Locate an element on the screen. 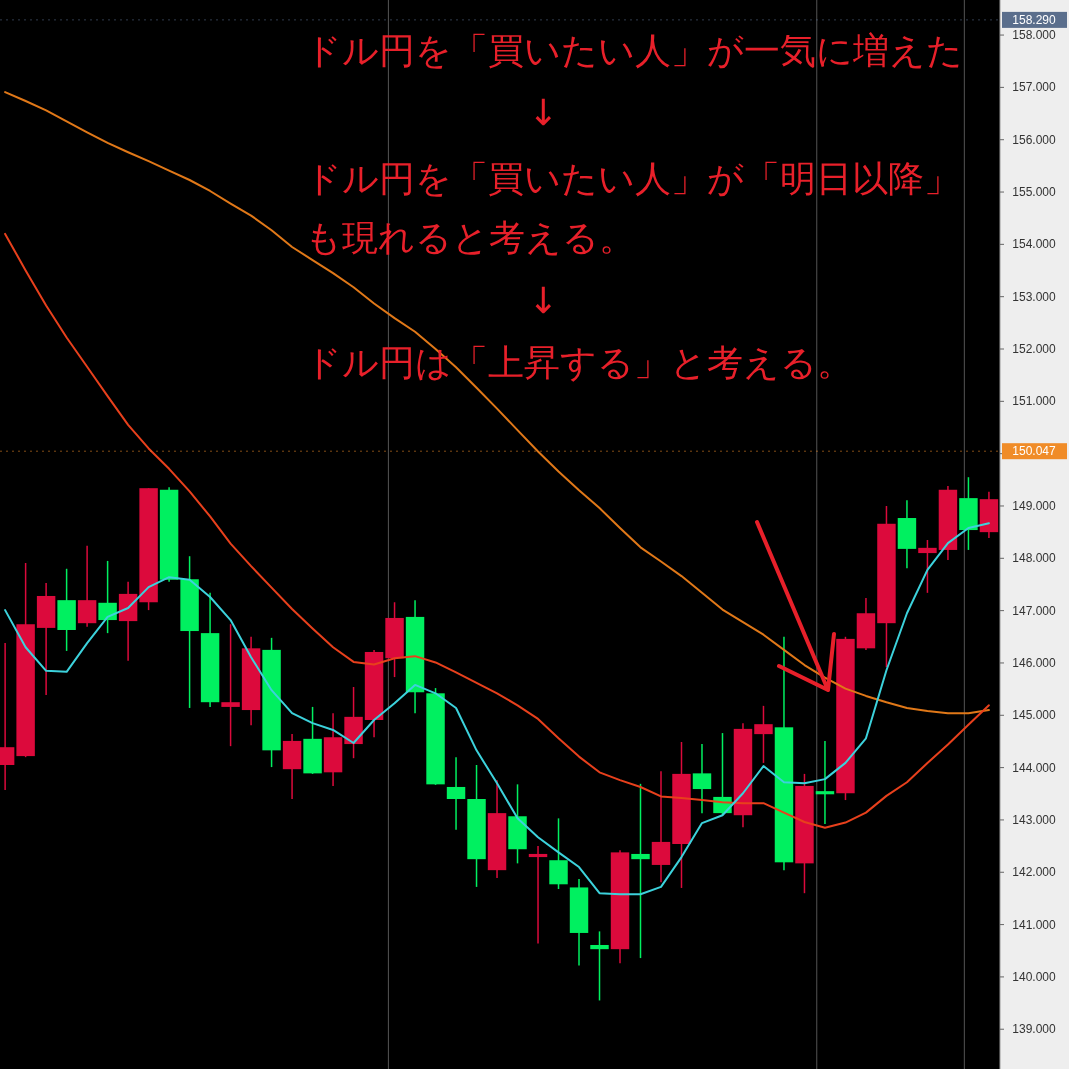 This screenshot has width=1069, height=1069. annotation: ドル円は「上昇する」と考える。 is located at coordinates (579, 362).